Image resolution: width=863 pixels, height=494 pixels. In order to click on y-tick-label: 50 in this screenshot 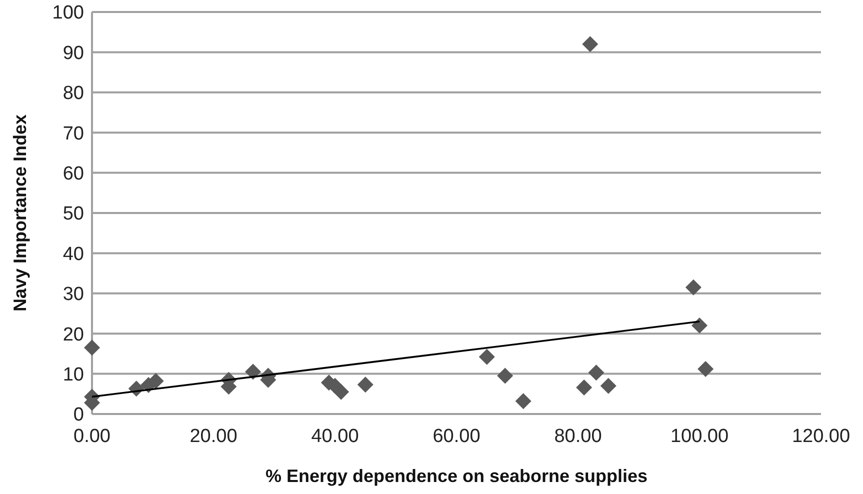, I will do `click(73, 214)`.